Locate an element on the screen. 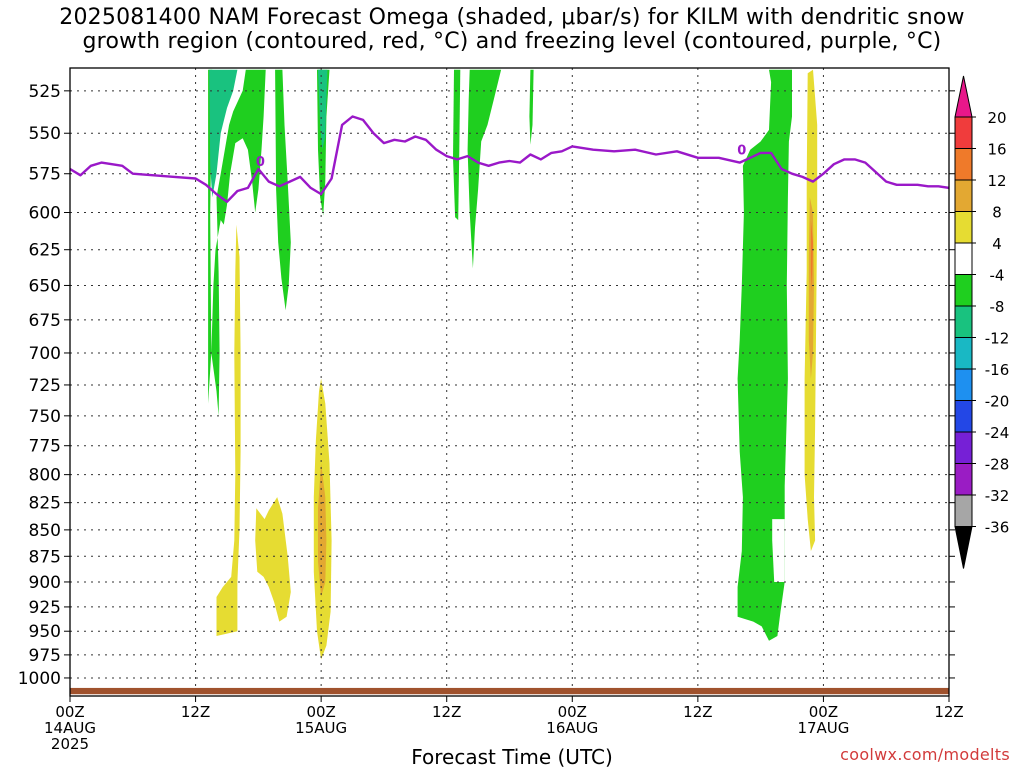 The image size is (1024, 769). ground-layer is located at coordinates (509, 691).